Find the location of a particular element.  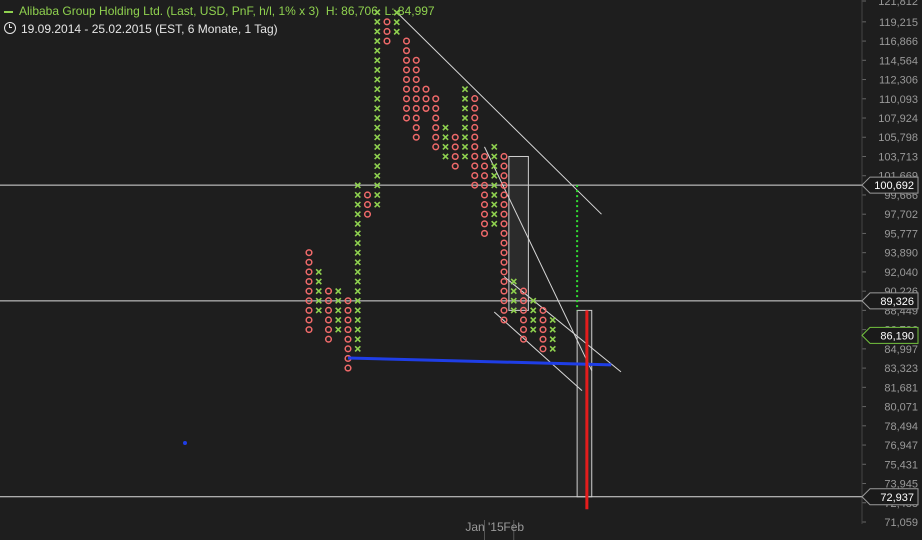

y-tick-label: 114,564 is located at coordinates (898, 61).